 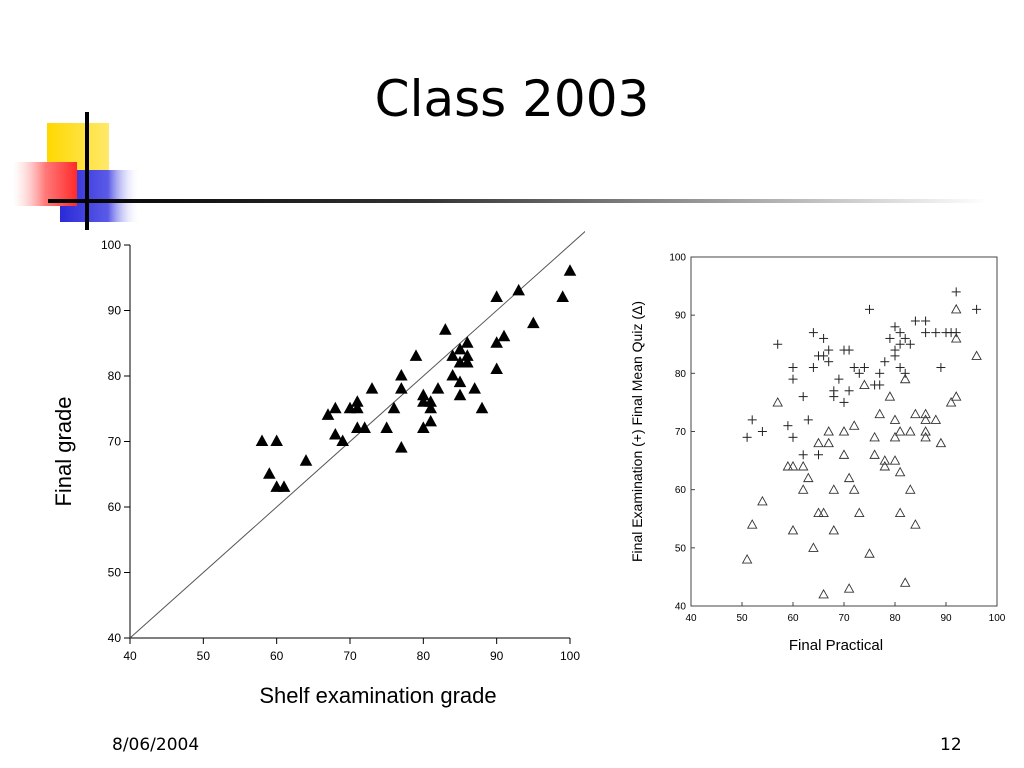 What do you see at coordinates (87, 171) in the screenshot?
I see `deco-vertical-rule` at bounding box center [87, 171].